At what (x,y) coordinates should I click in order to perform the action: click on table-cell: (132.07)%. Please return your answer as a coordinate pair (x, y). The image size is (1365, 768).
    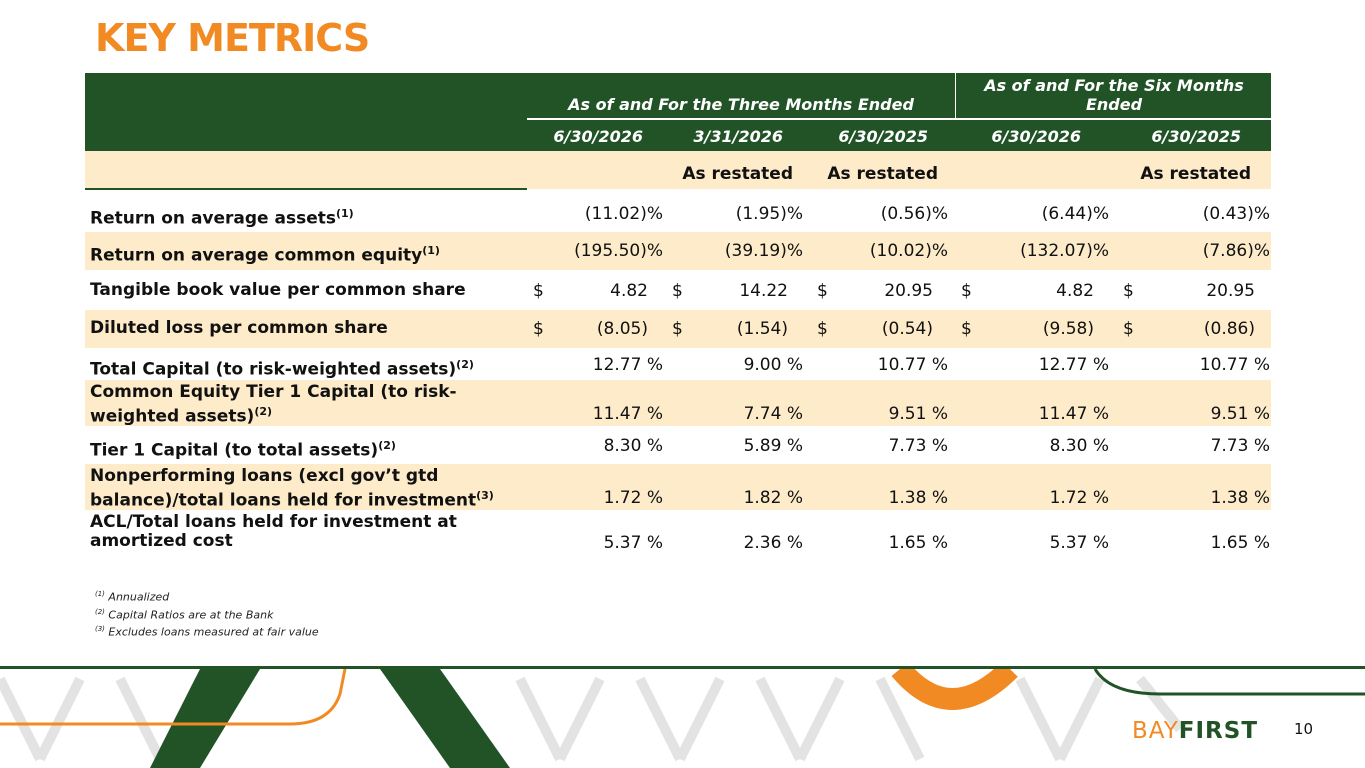
    Looking at the image, I should click on (1064, 251).